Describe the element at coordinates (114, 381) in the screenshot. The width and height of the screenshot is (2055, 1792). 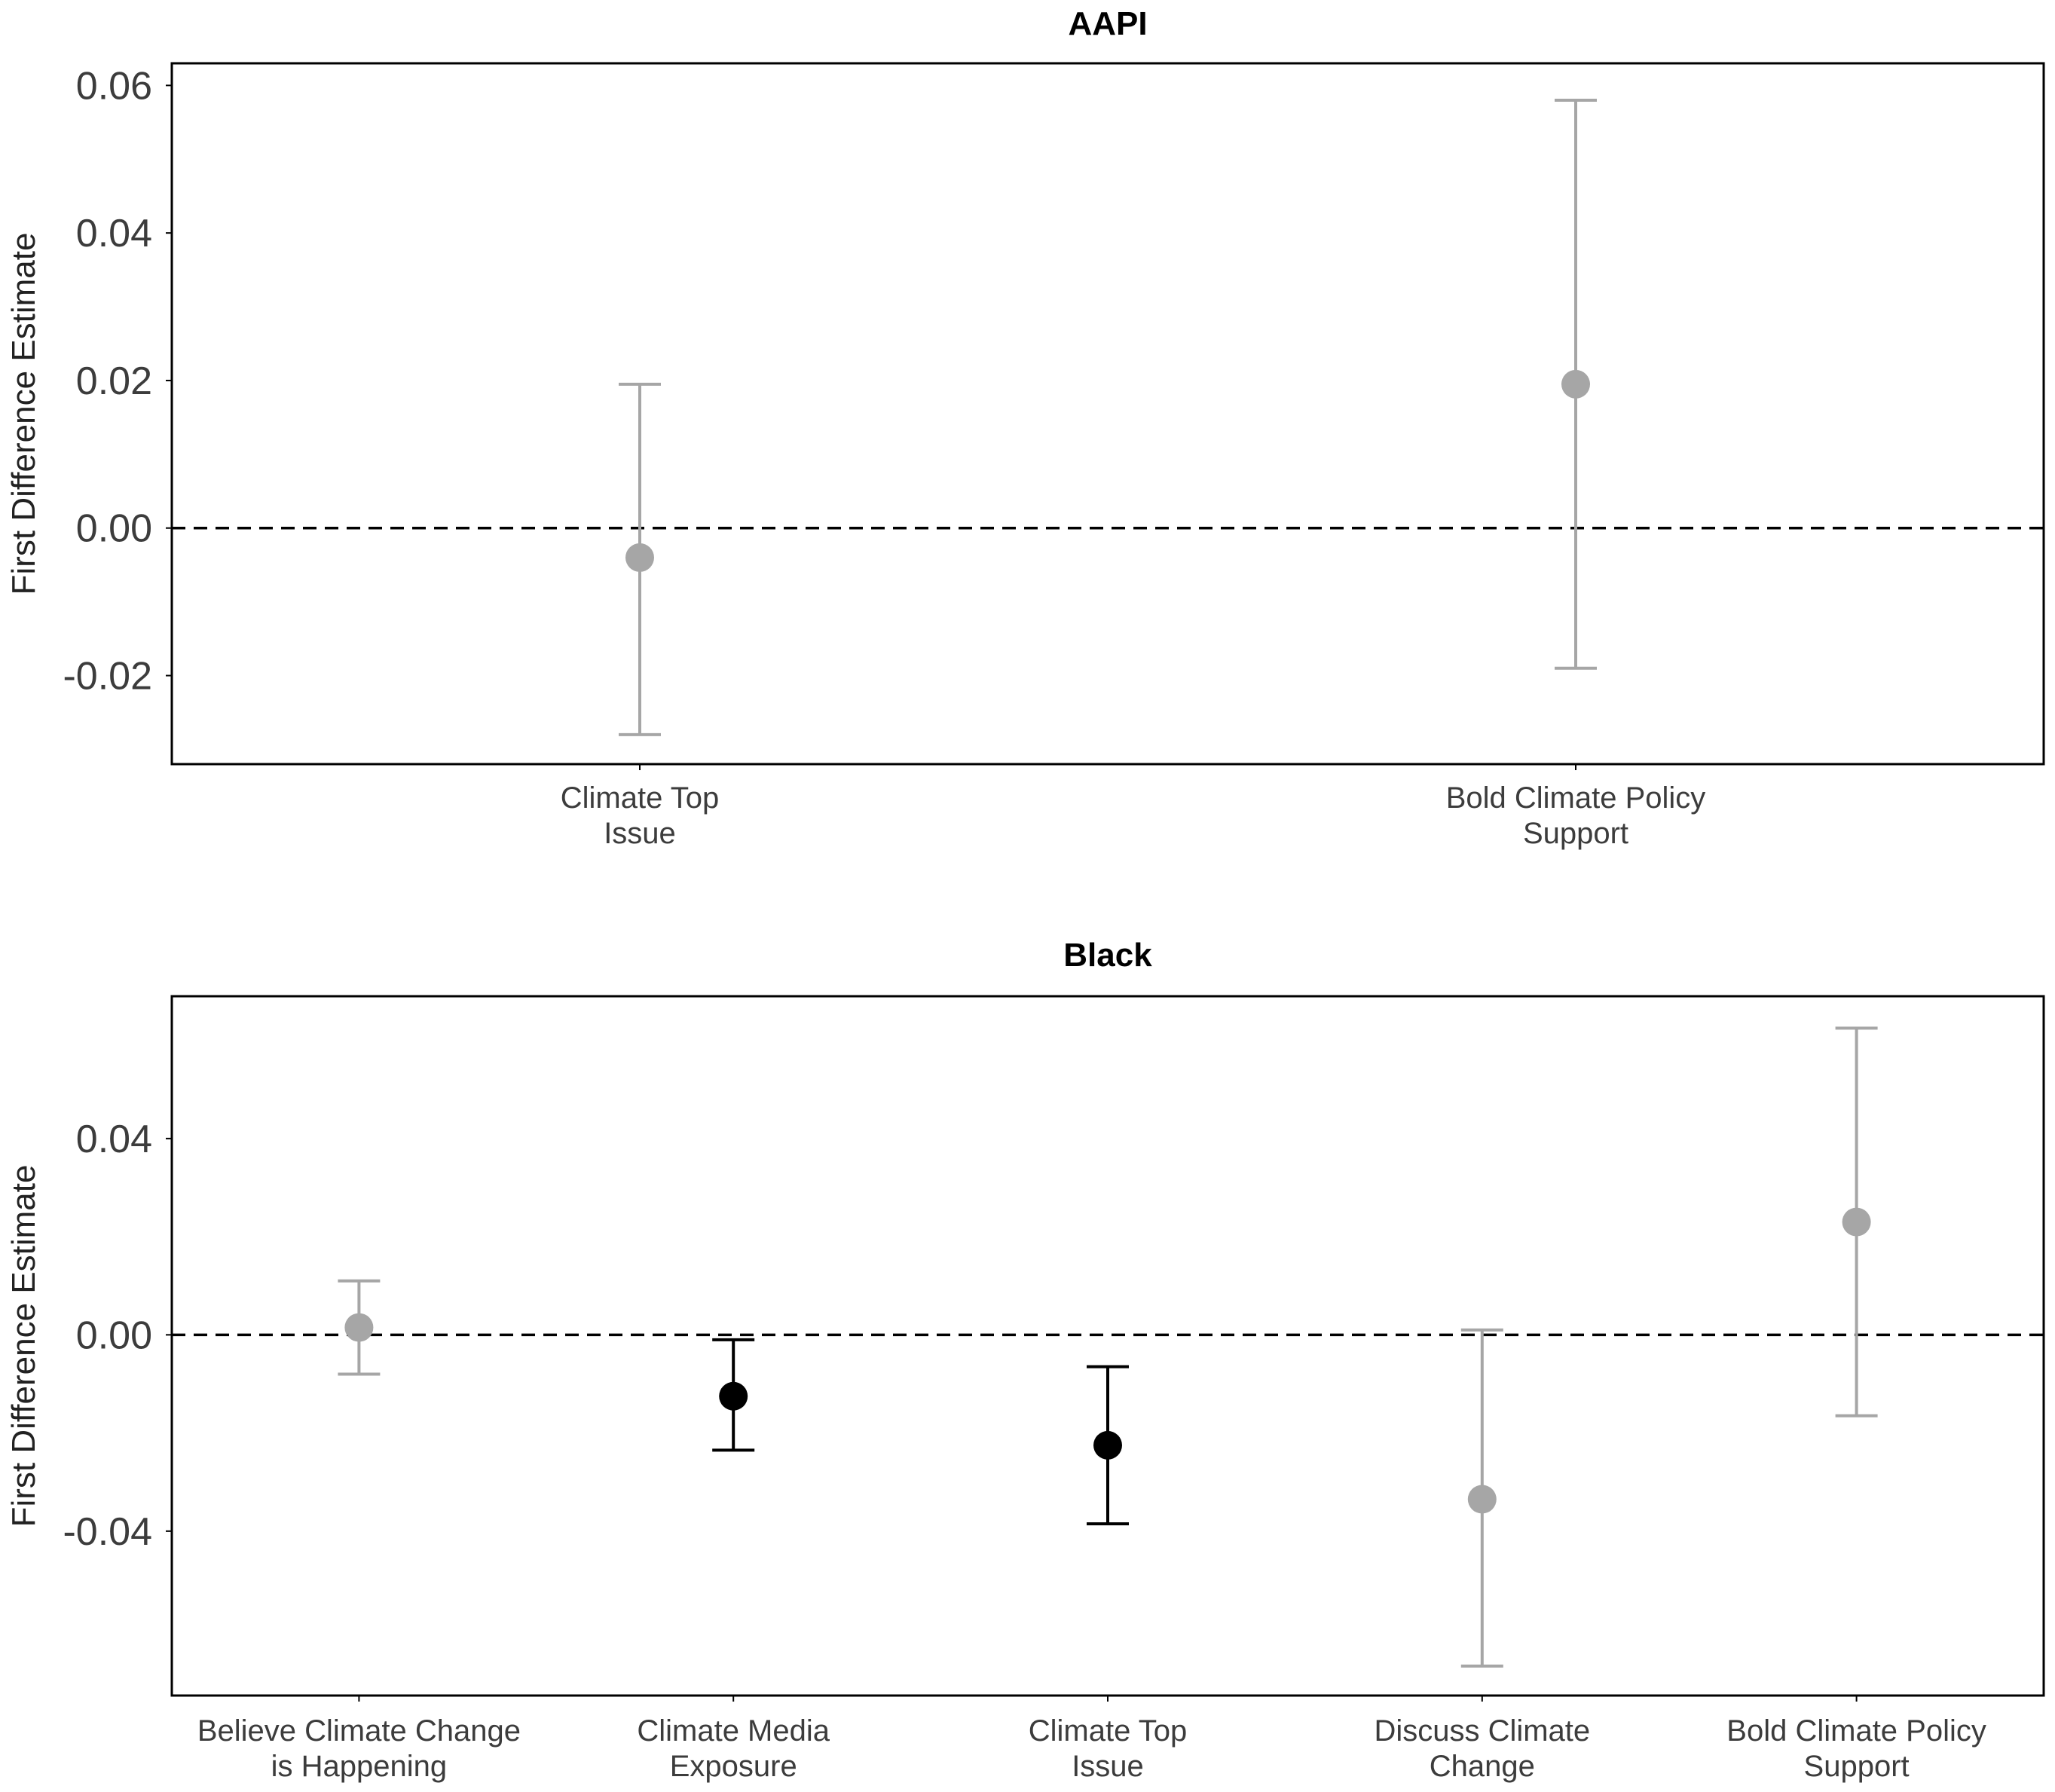
I see `y-tick-label: 0.02` at that location.